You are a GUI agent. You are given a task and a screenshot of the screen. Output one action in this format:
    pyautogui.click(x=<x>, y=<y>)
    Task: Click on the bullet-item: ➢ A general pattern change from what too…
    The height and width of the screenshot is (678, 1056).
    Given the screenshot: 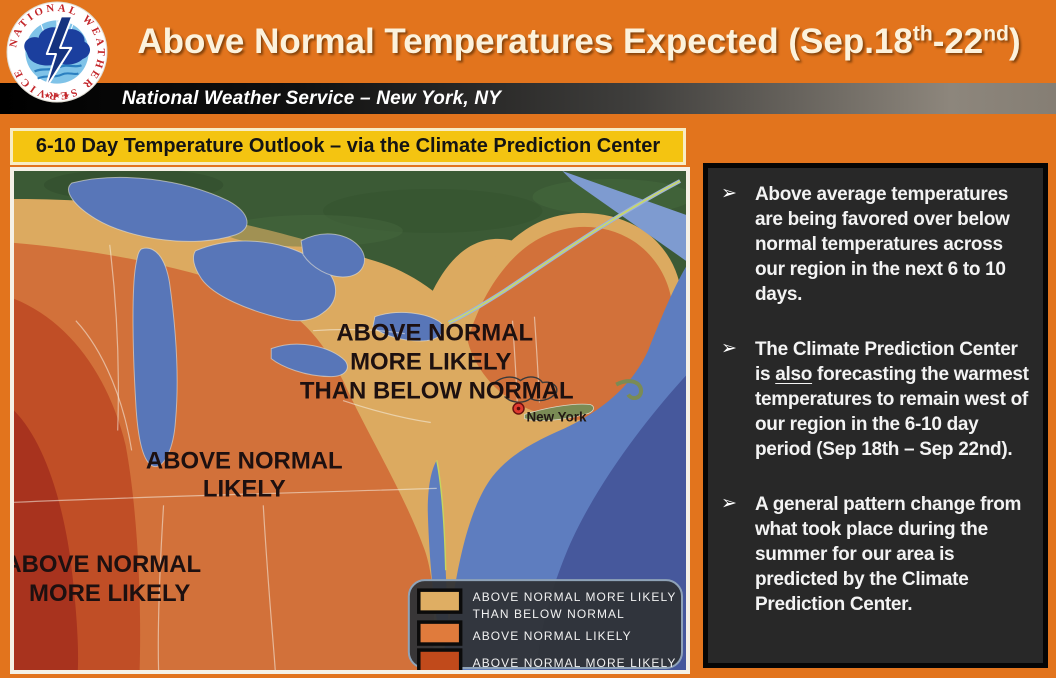 What is the action you would take?
    pyautogui.click(x=875, y=554)
    